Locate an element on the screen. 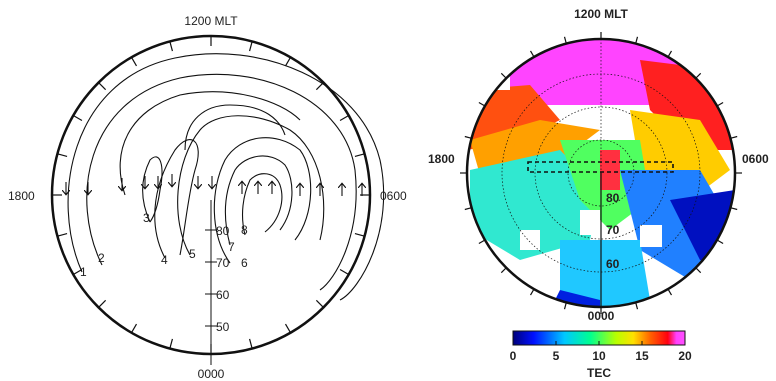 Image resolution: width=776 pixels, height=381 pixels. contour-label-2: 2 is located at coordinates (101, 258).